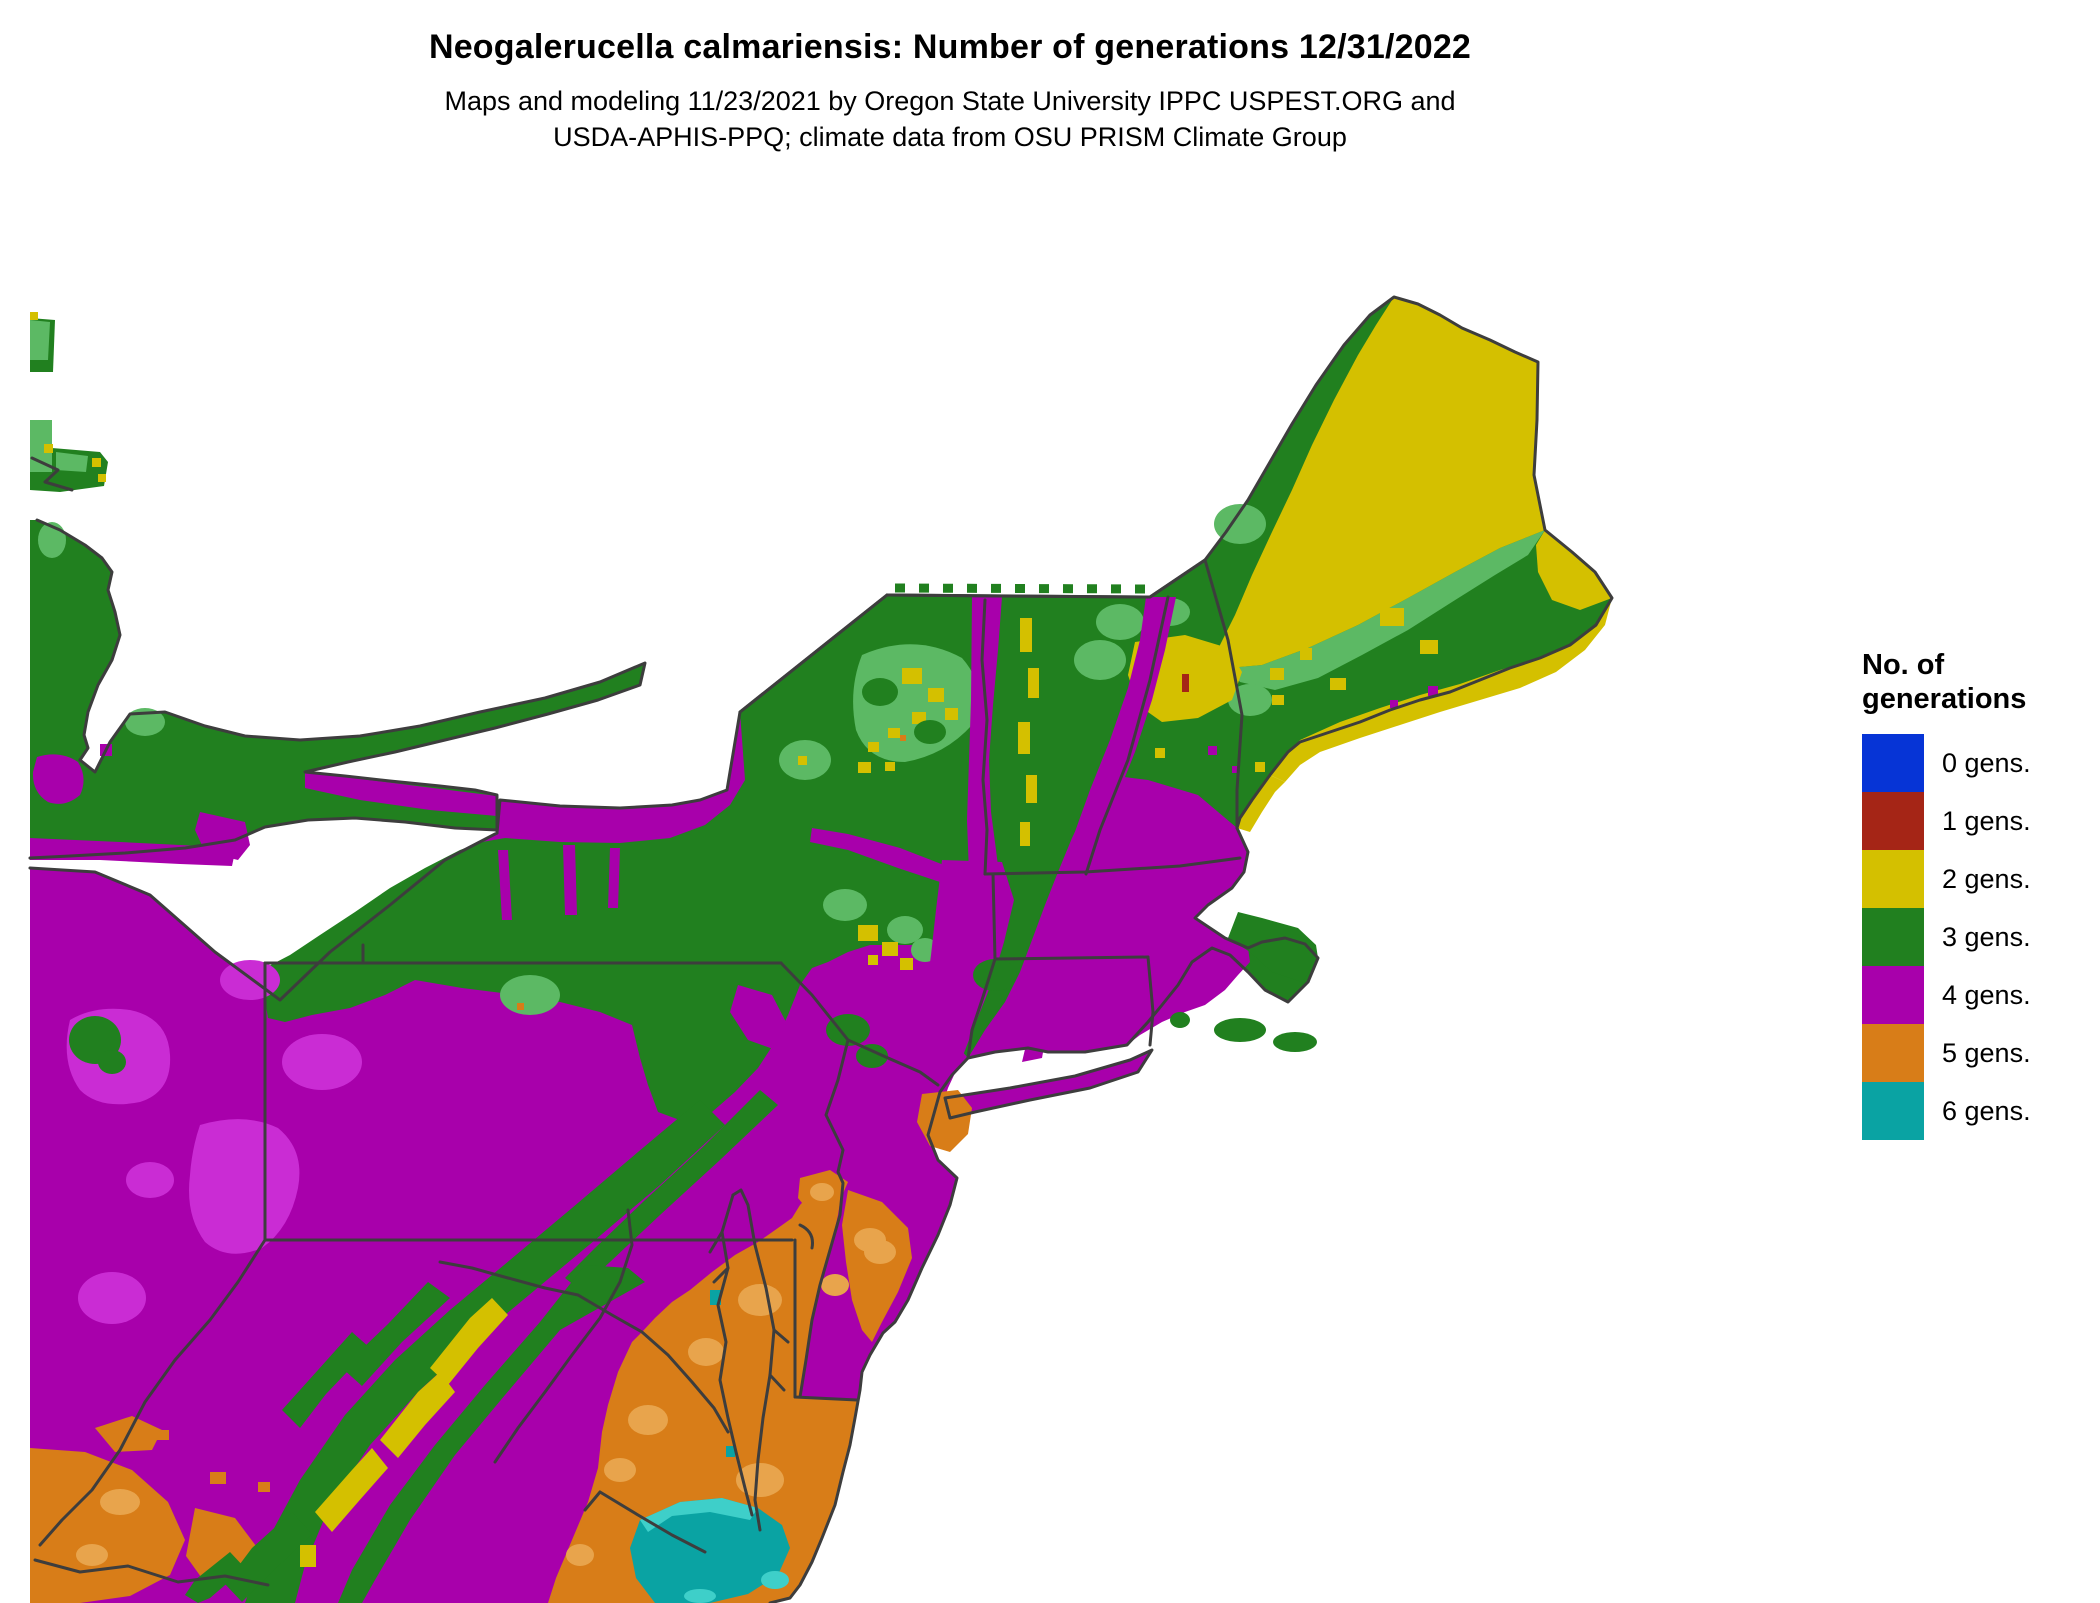 Image resolution: width=2100 pixels, height=1603 pixels. What do you see at coordinates (1574, 570) in the screenshot?
I see `east-maine-gold` at bounding box center [1574, 570].